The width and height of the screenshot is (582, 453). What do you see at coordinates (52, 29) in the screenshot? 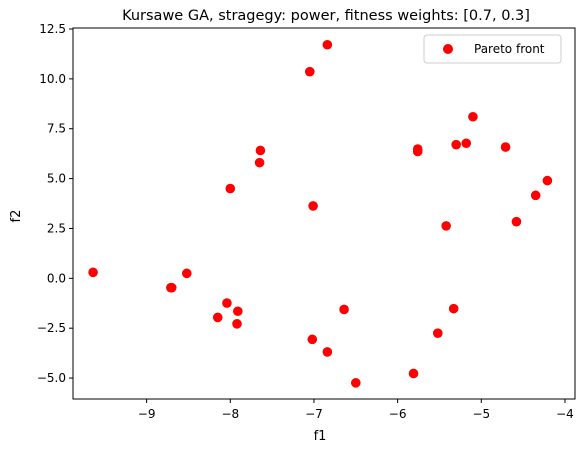
I see `y-tick-label: 12.5` at bounding box center [52, 29].